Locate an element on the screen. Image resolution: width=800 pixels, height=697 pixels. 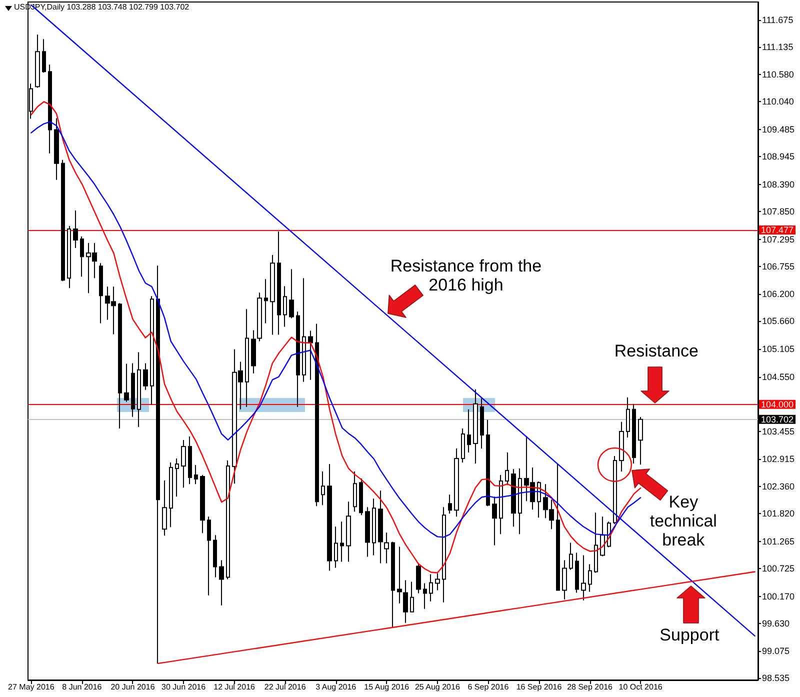
y-tick-label: 101.265 is located at coordinates (778, 541).